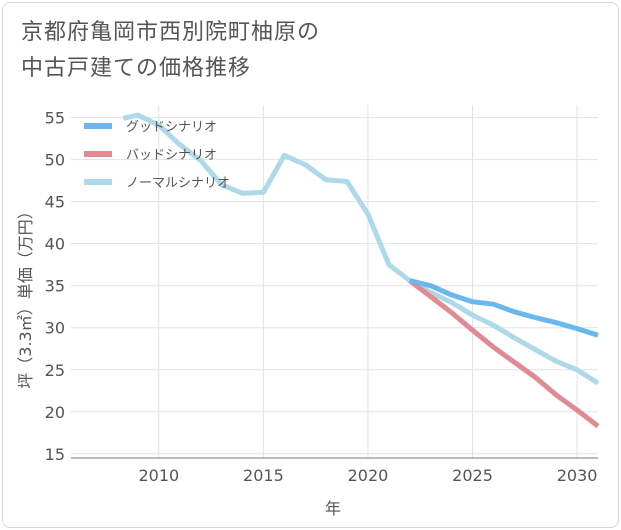  I want to click on y-axis-label: 坪（3.3㎡）単価（万円）, so click(25, 295).